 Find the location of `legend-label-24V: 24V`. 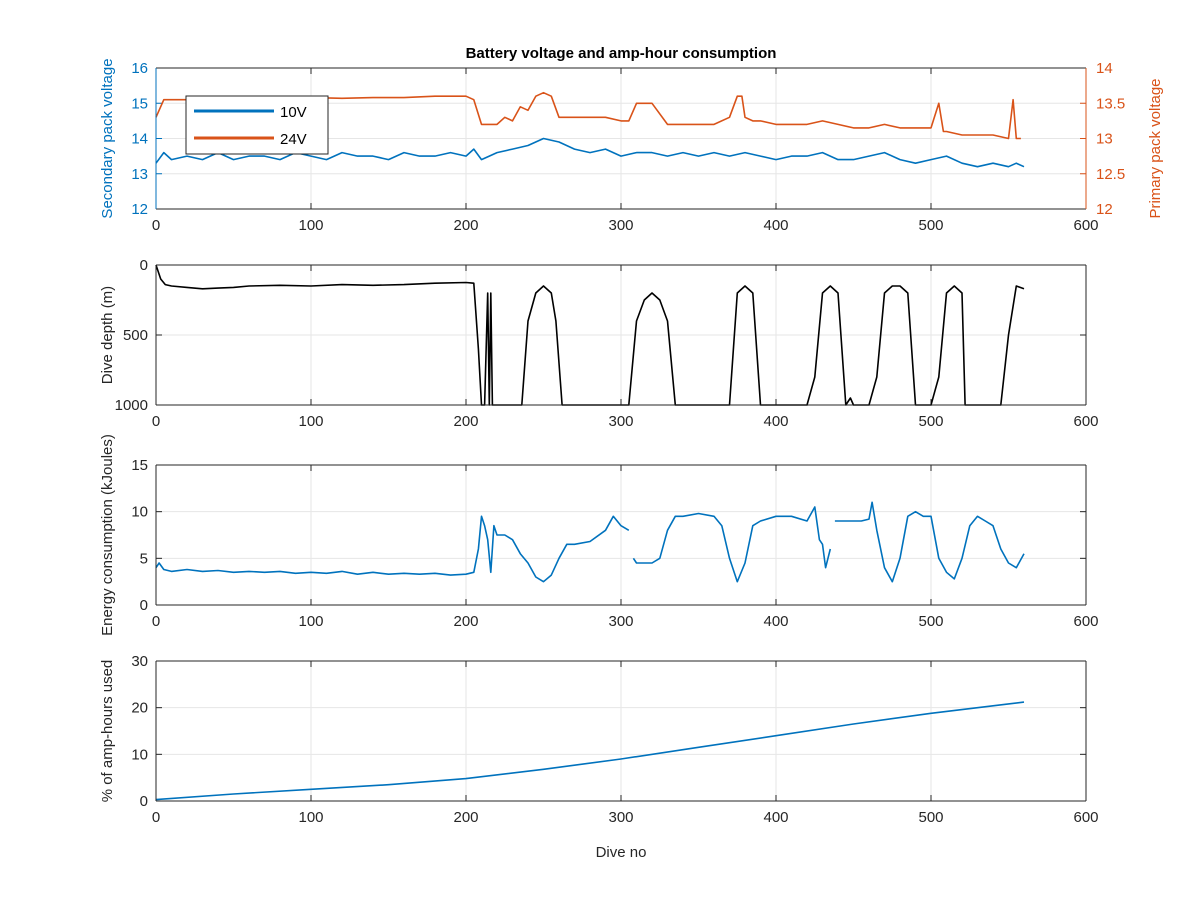

legend-label-24V: 24V is located at coordinates (293, 139).